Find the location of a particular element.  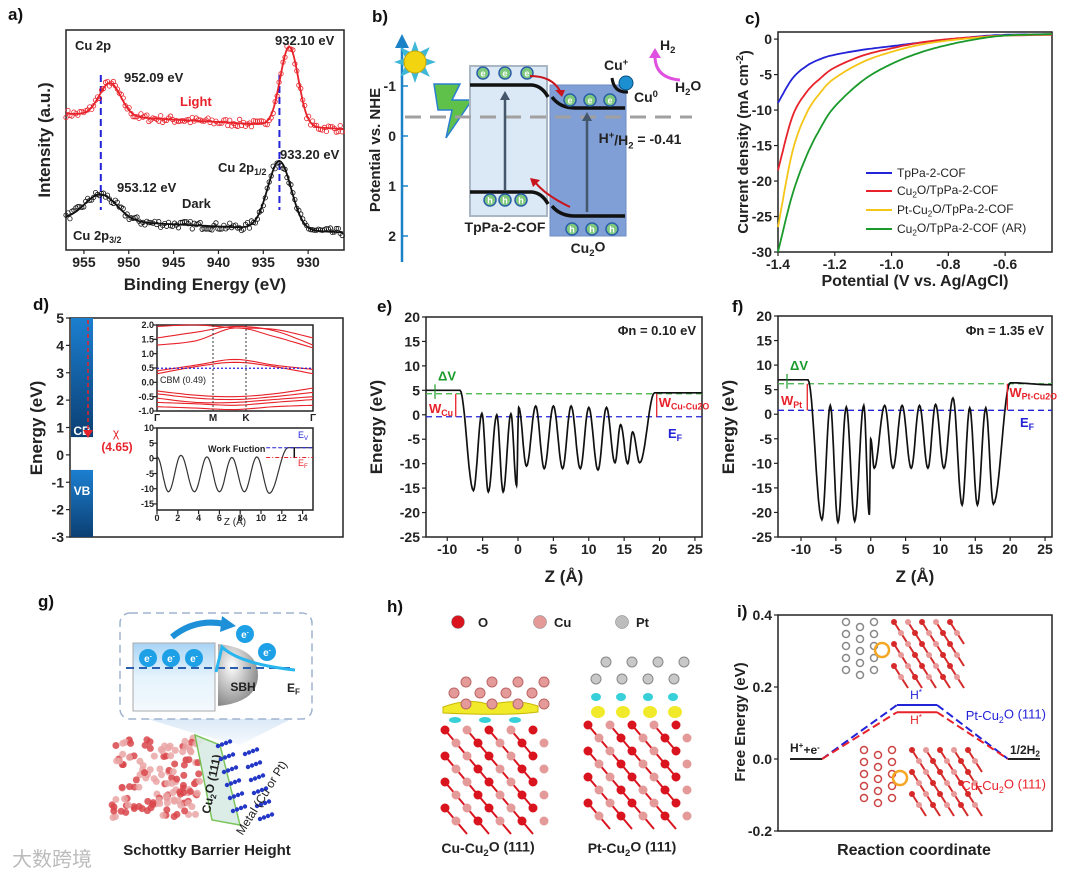

panel-label-c: c) is located at coordinates (752, 18).